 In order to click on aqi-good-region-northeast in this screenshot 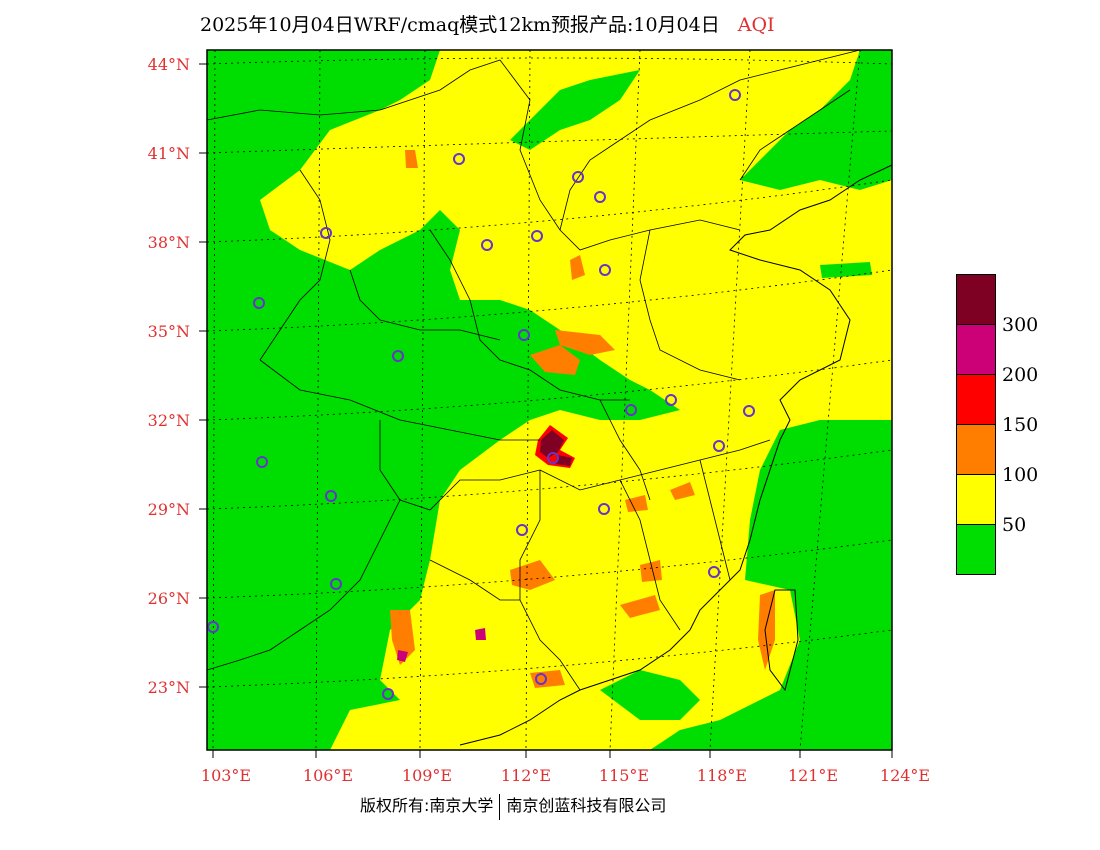, I will do `click(816, 120)`.